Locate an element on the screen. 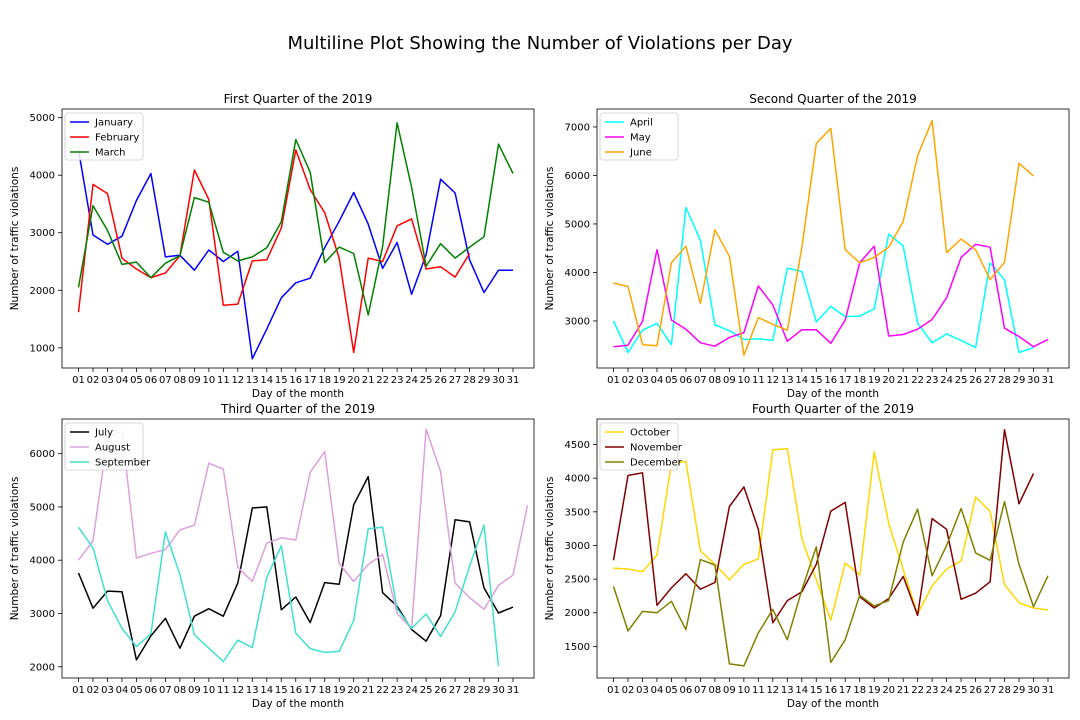 The image size is (1080, 720). series-line-may is located at coordinates (831, 295).